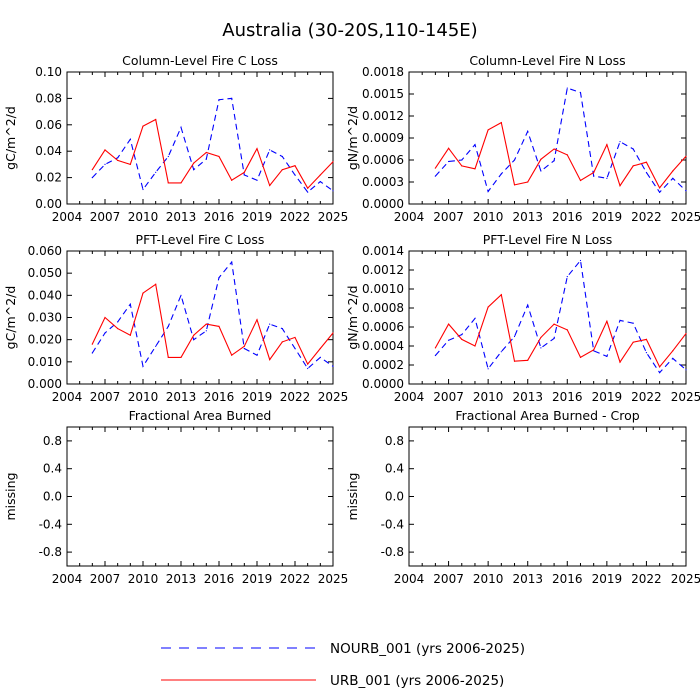  I want to click on y-tick-label: 0.08, so click(48, 98).